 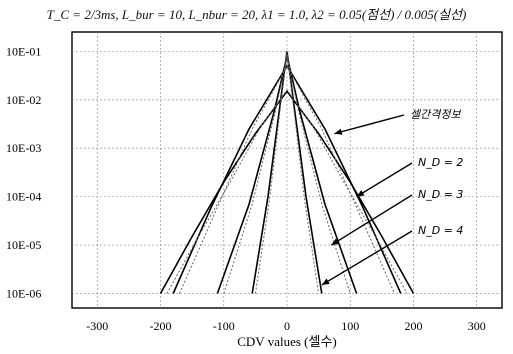 What do you see at coordinates (161, 326) in the screenshot?
I see `x-tick-label: -200` at bounding box center [161, 326].